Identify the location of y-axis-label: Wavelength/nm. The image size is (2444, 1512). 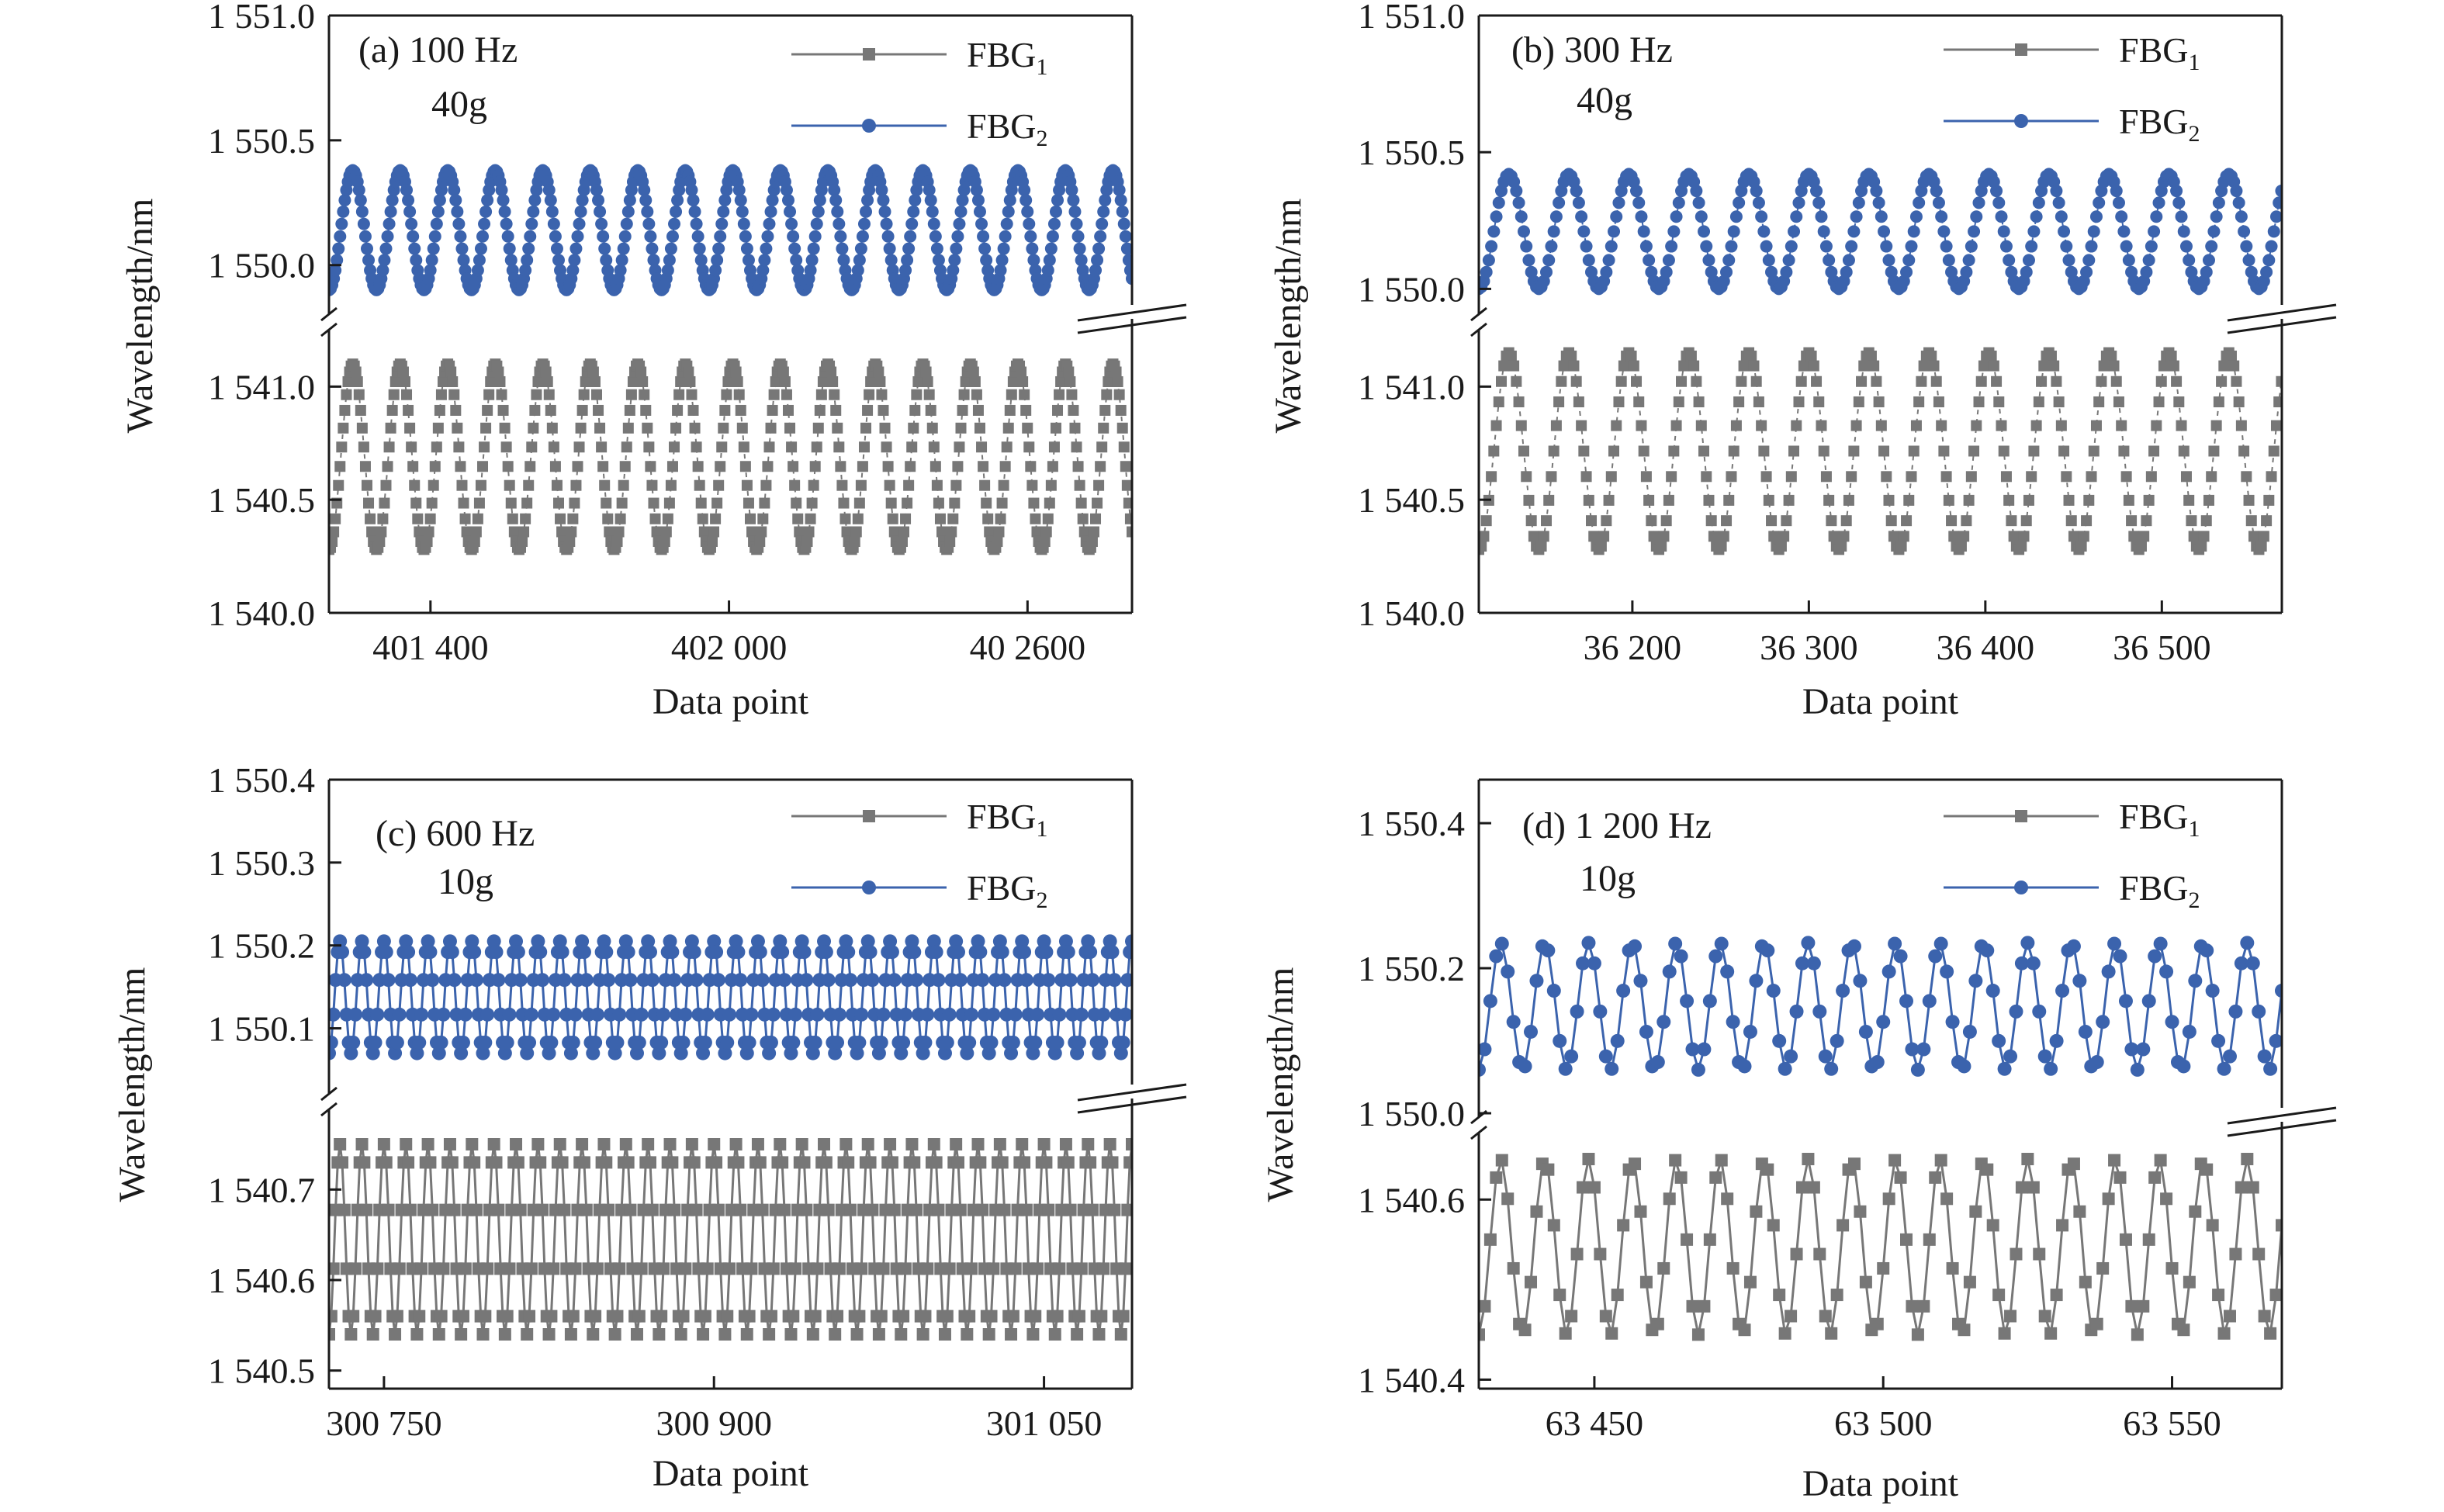
(140, 316).